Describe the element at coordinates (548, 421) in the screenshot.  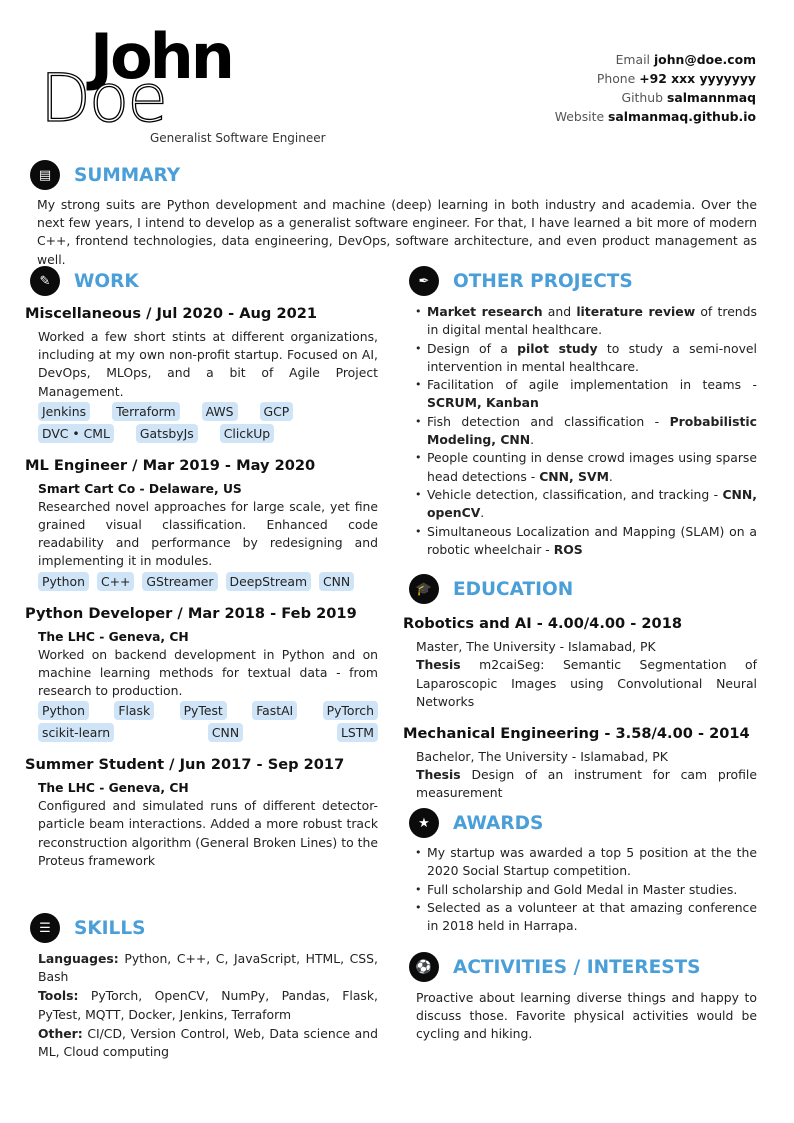
I see `text-segment: Fish detection and classification -` at that location.